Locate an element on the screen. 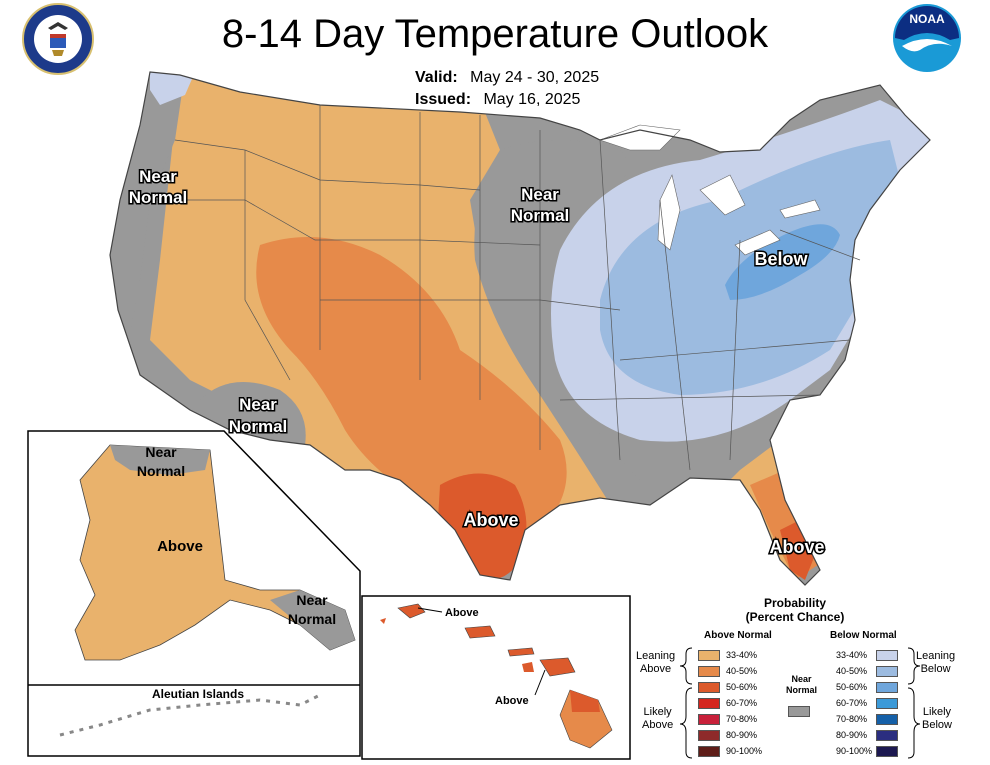  legend-title-line1: Probability is located at coordinates (794, 603).